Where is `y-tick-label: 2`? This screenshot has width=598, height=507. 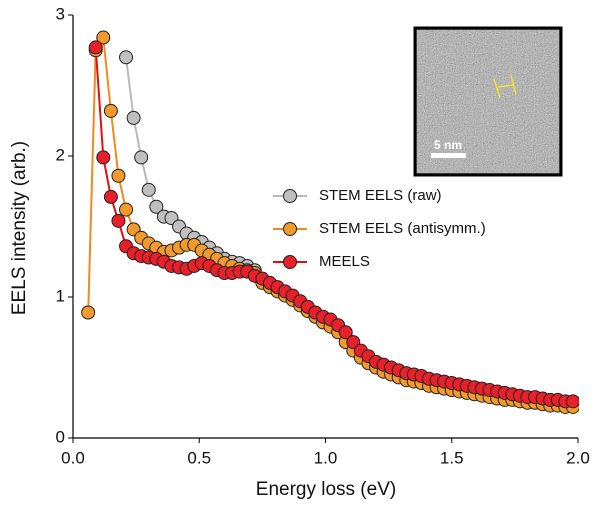 y-tick-label: 2 is located at coordinates (60, 154).